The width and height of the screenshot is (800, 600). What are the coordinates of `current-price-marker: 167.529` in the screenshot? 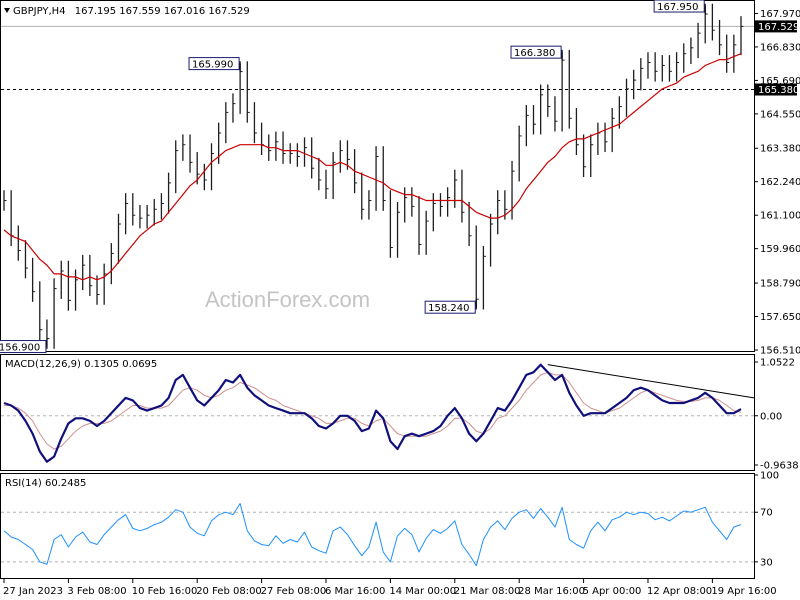 It's located at (778, 27).